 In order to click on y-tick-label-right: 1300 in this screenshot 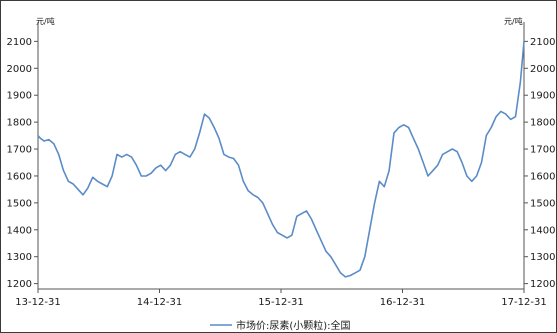, I will do `click(542, 257)`.